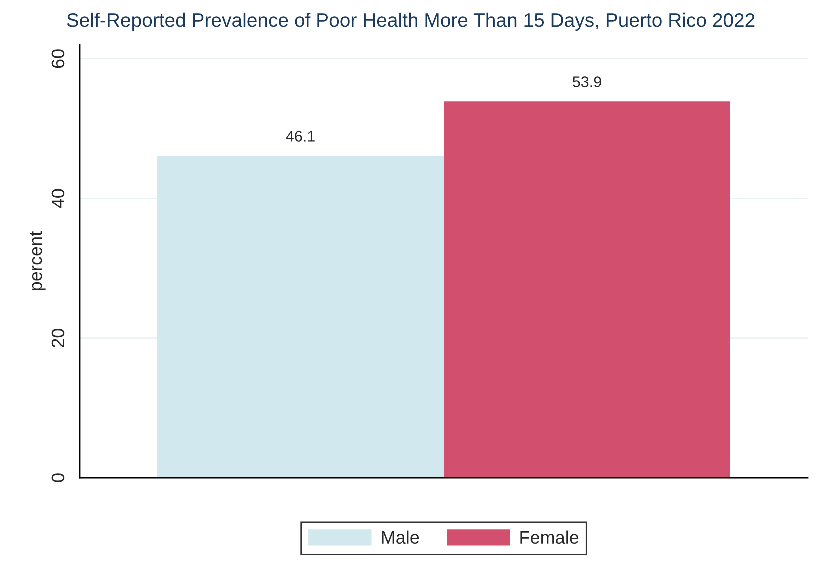  What do you see at coordinates (58, 198) in the screenshot?
I see `y-tick-label: 40` at bounding box center [58, 198].